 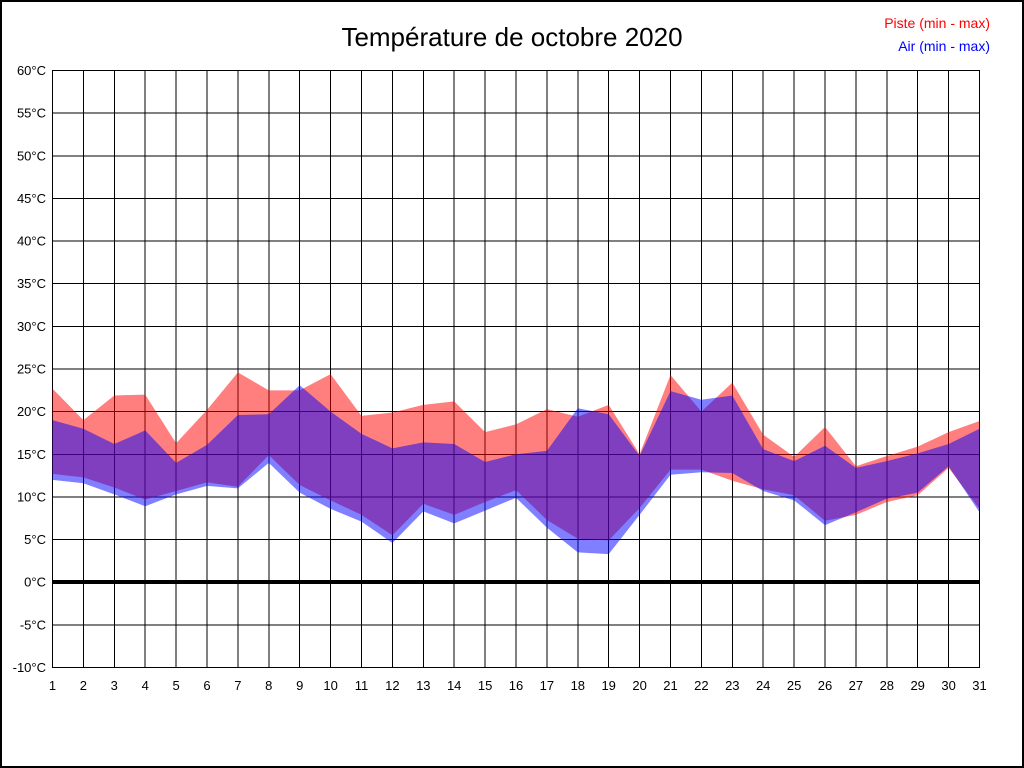 What do you see at coordinates (268, 685) in the screenshot?
I see `x-tick-label: 8` at bounding box center [268, 685].